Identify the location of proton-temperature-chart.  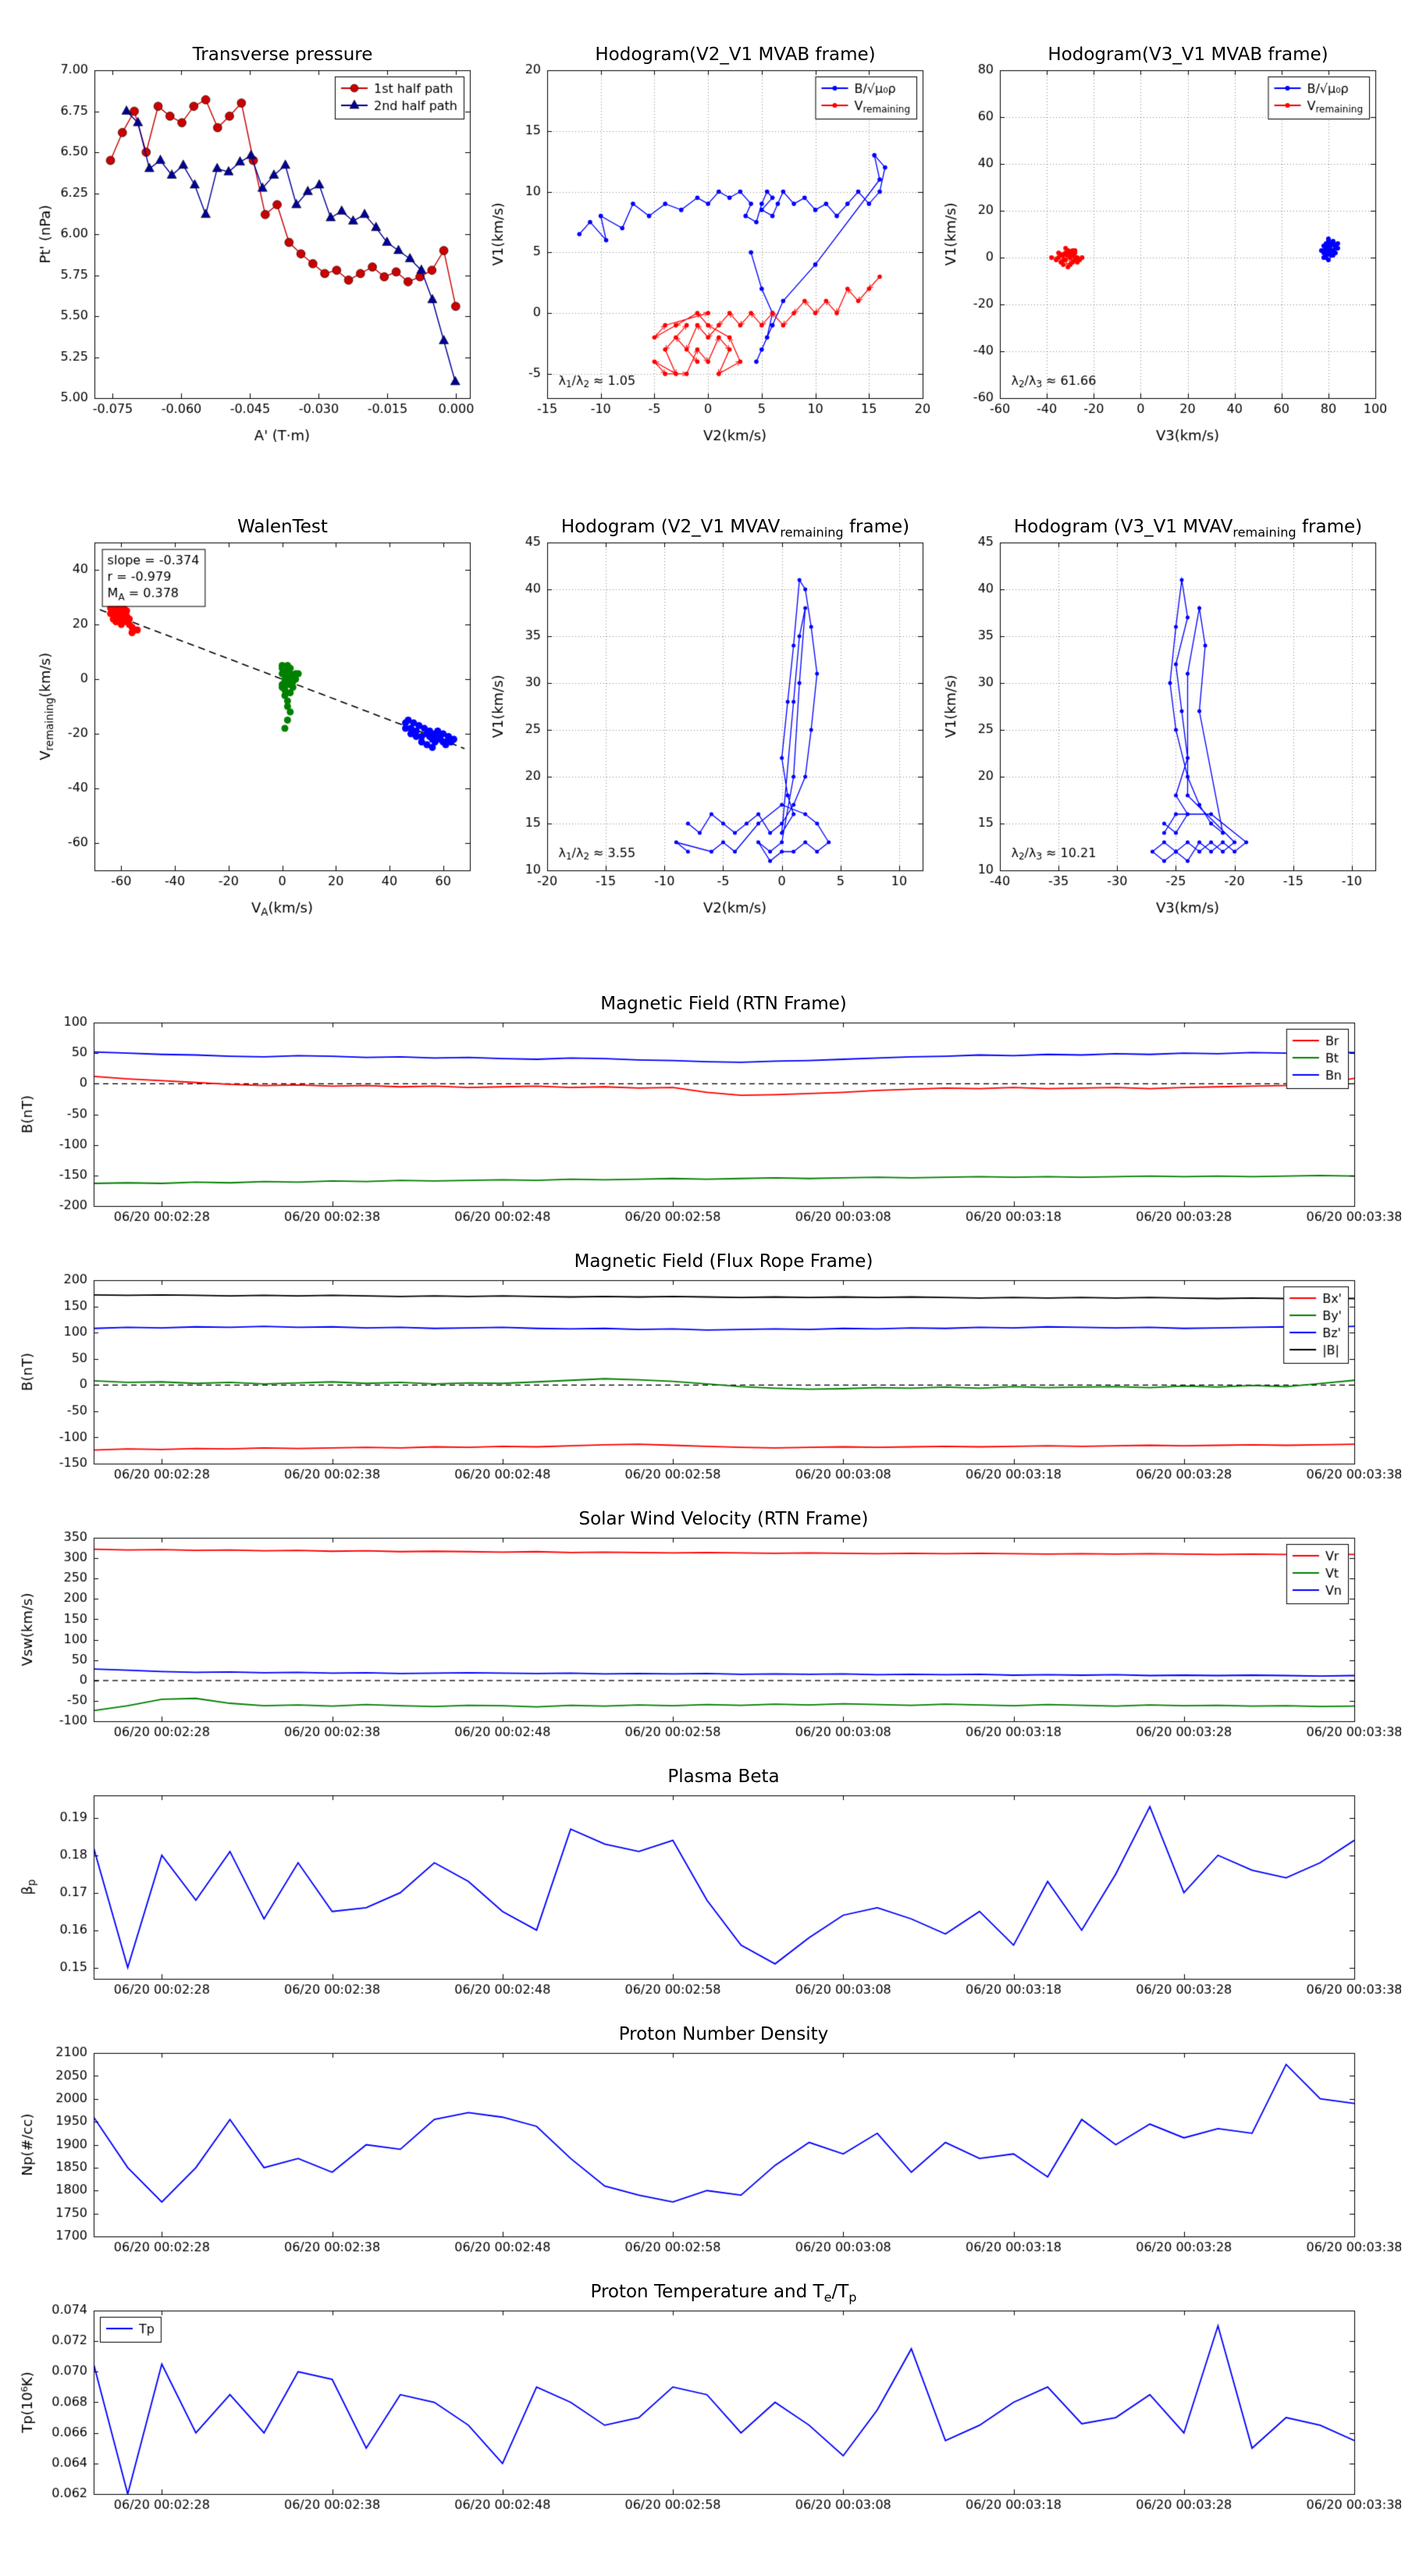
(703, 2400).